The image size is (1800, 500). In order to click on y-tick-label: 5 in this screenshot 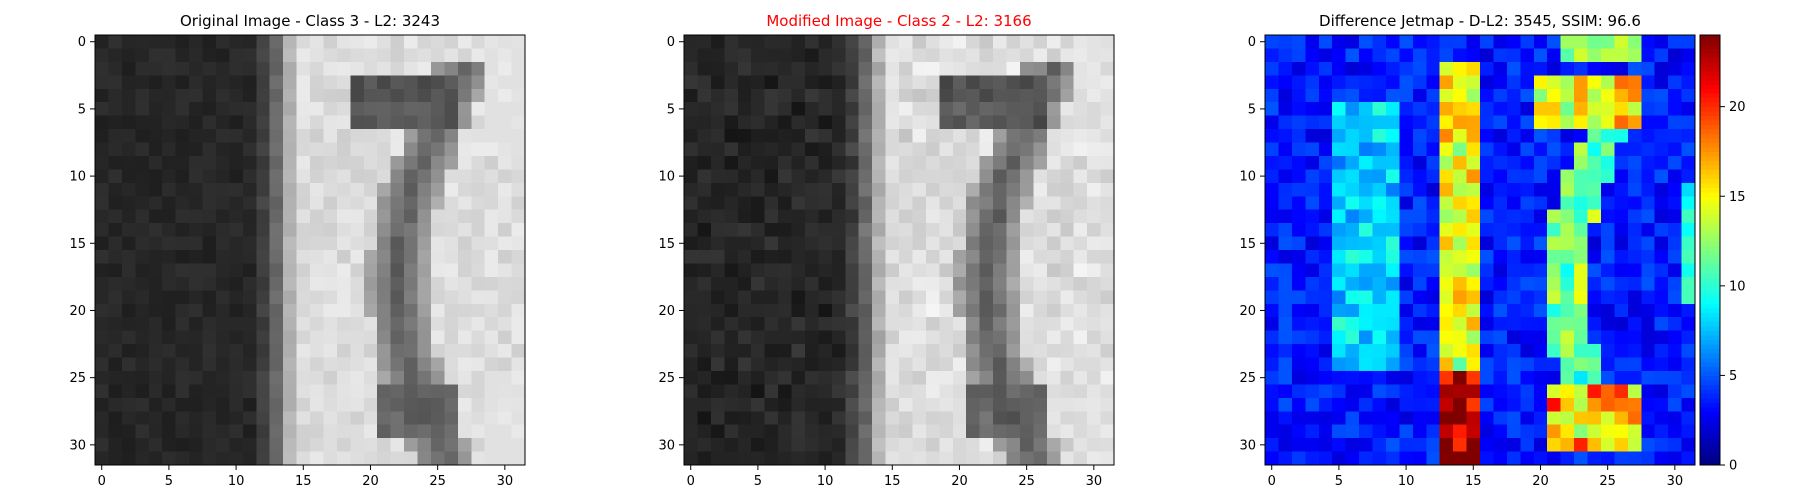, I will do `click(671, 109)`.